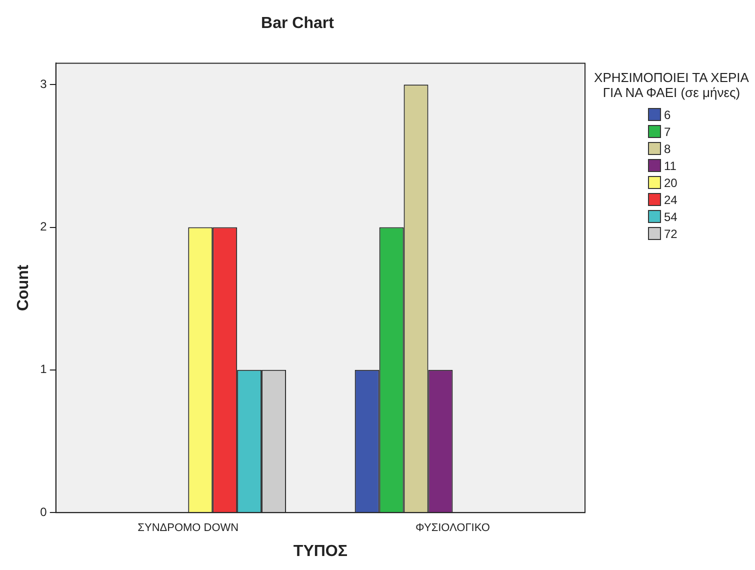  I want to click on y-tick-label: 1, so click(44, 369).